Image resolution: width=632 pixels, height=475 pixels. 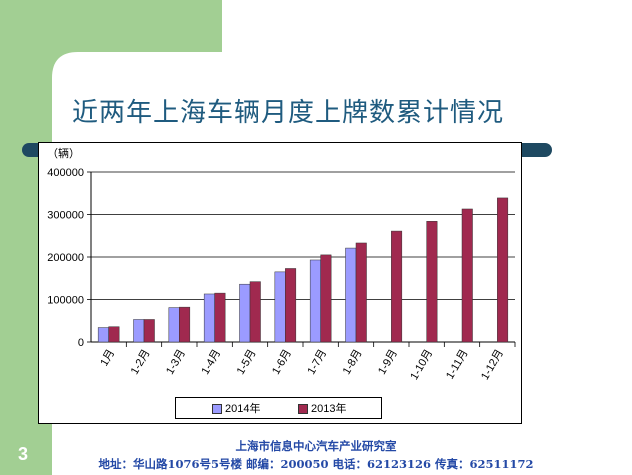 I want to click on x-category-label: 1-11月, so click(x=457, y=365).